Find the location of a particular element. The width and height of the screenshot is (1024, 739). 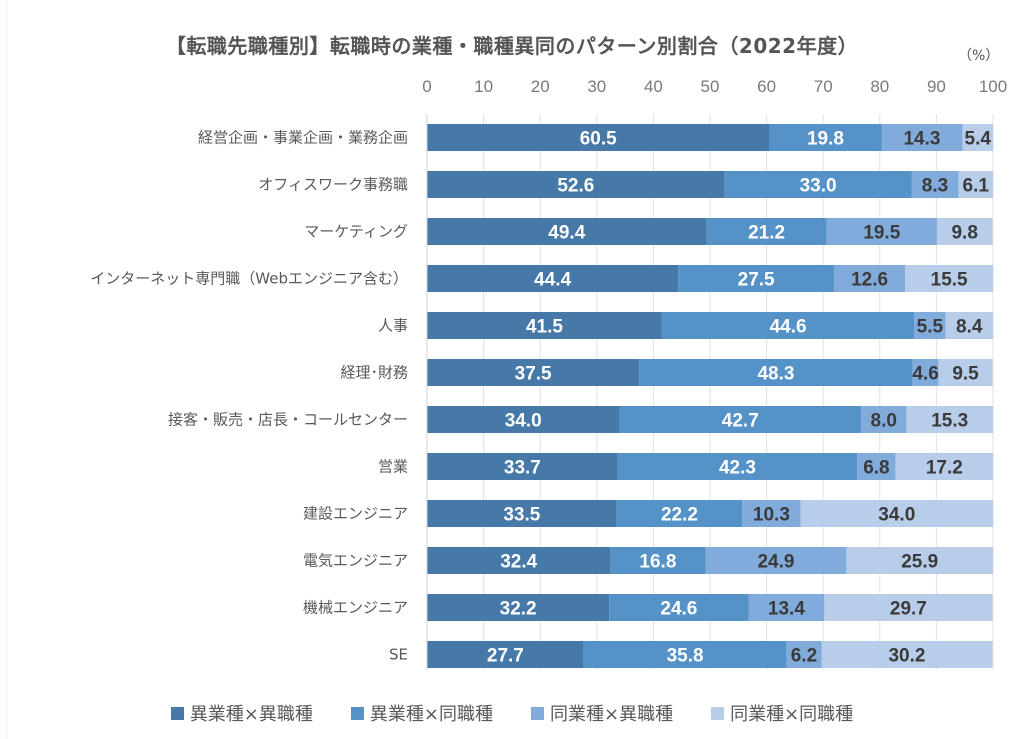

data-label: 48.3 is located at coordinates (775, 374).